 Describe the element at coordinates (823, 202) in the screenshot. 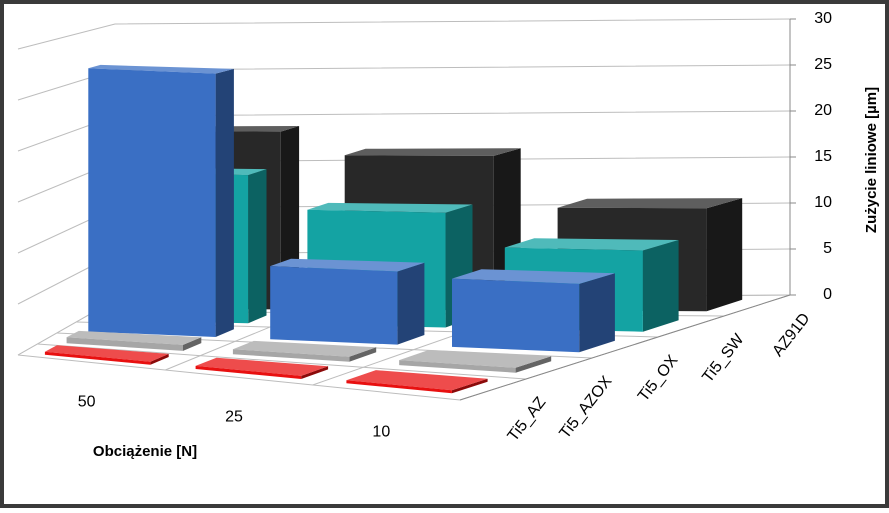

I see `y-tick-label: 10` at that location.